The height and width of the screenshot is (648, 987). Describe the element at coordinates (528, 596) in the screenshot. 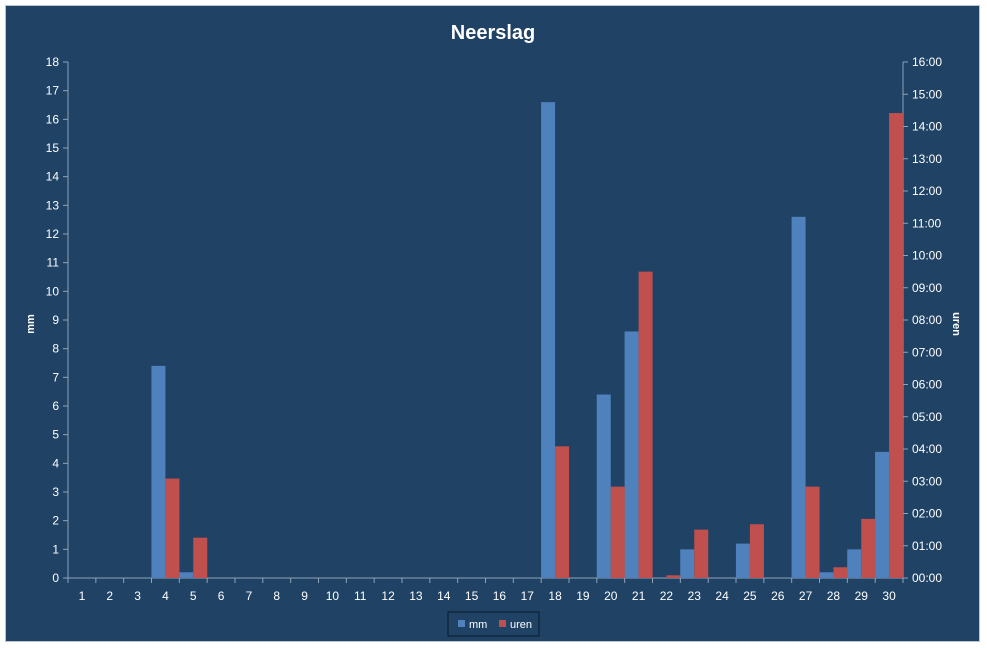

I see `x-tick-label: 17` at that location.